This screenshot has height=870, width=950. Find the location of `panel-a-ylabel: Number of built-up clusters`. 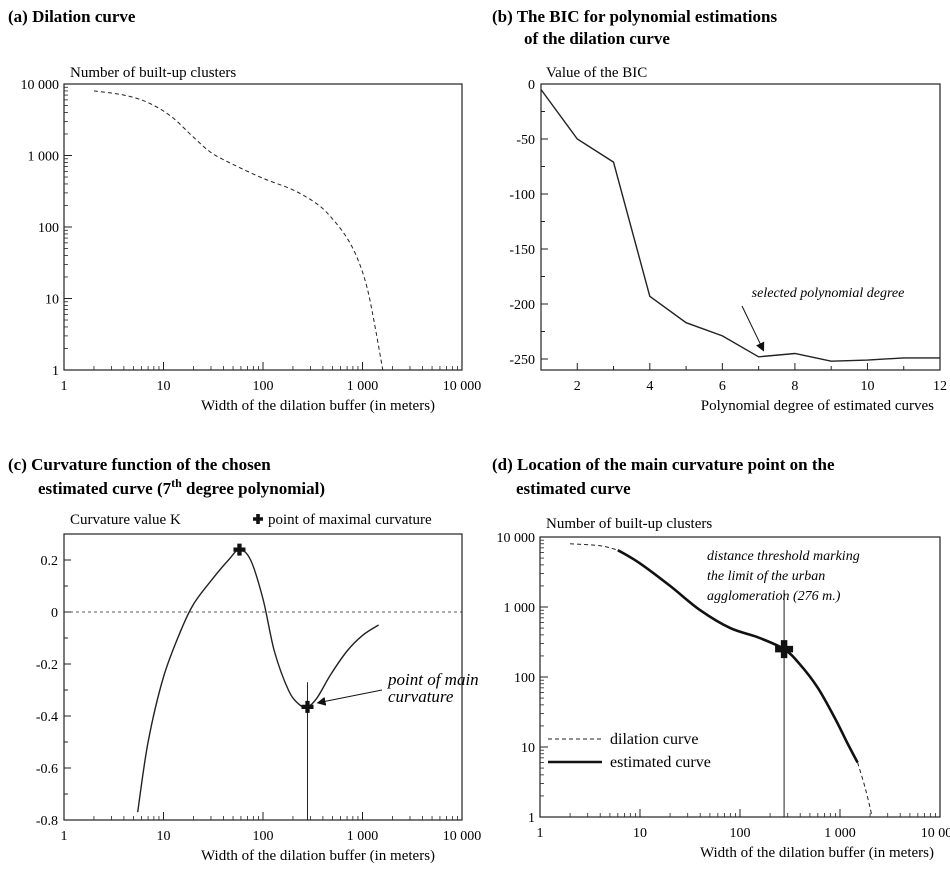

panel-a-ylabel: Number of built-up clusters is located at coordinates (153, 73).